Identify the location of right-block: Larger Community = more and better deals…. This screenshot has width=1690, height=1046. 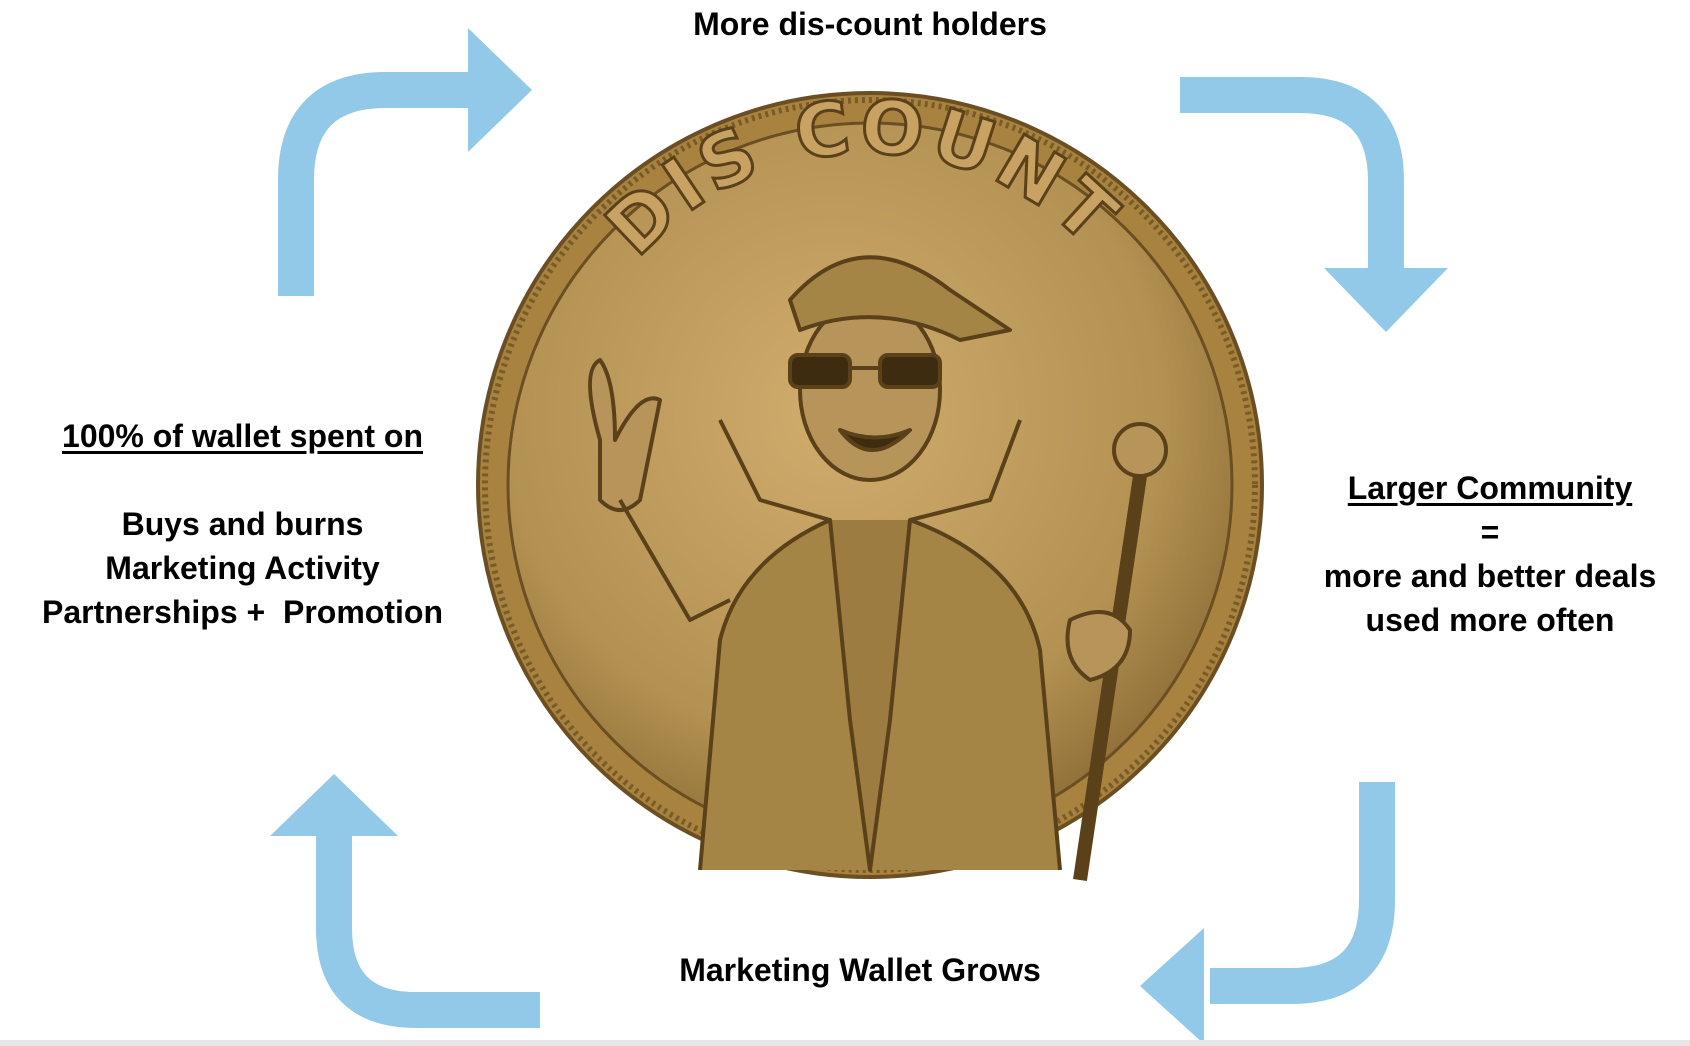
(1490, 554).